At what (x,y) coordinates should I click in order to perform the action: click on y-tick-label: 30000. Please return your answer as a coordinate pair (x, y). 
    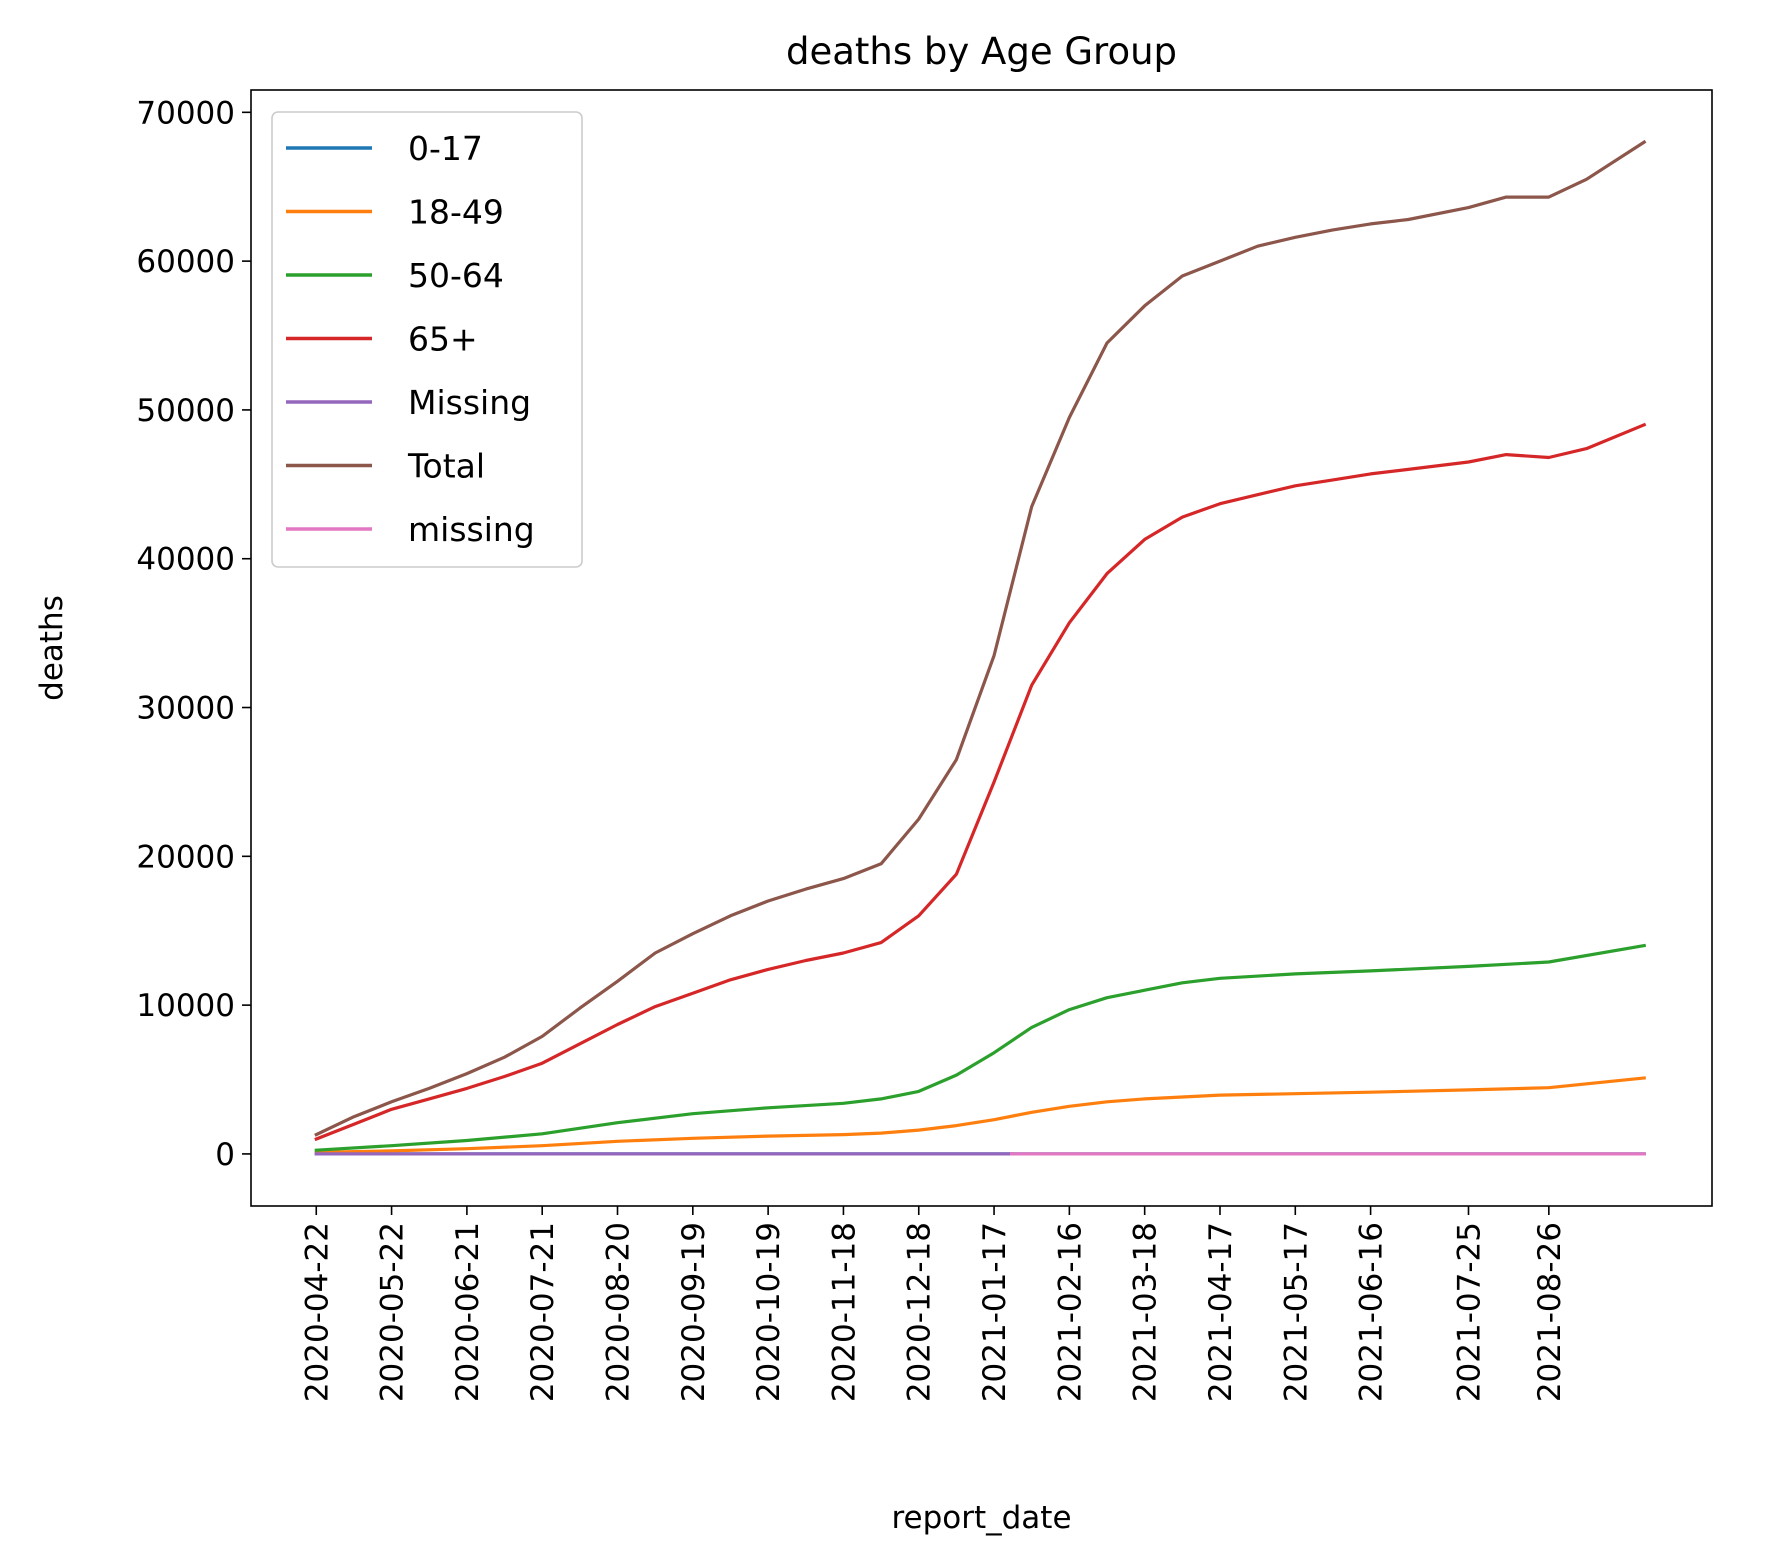
    Looking at the image, I should click on (185, 709).